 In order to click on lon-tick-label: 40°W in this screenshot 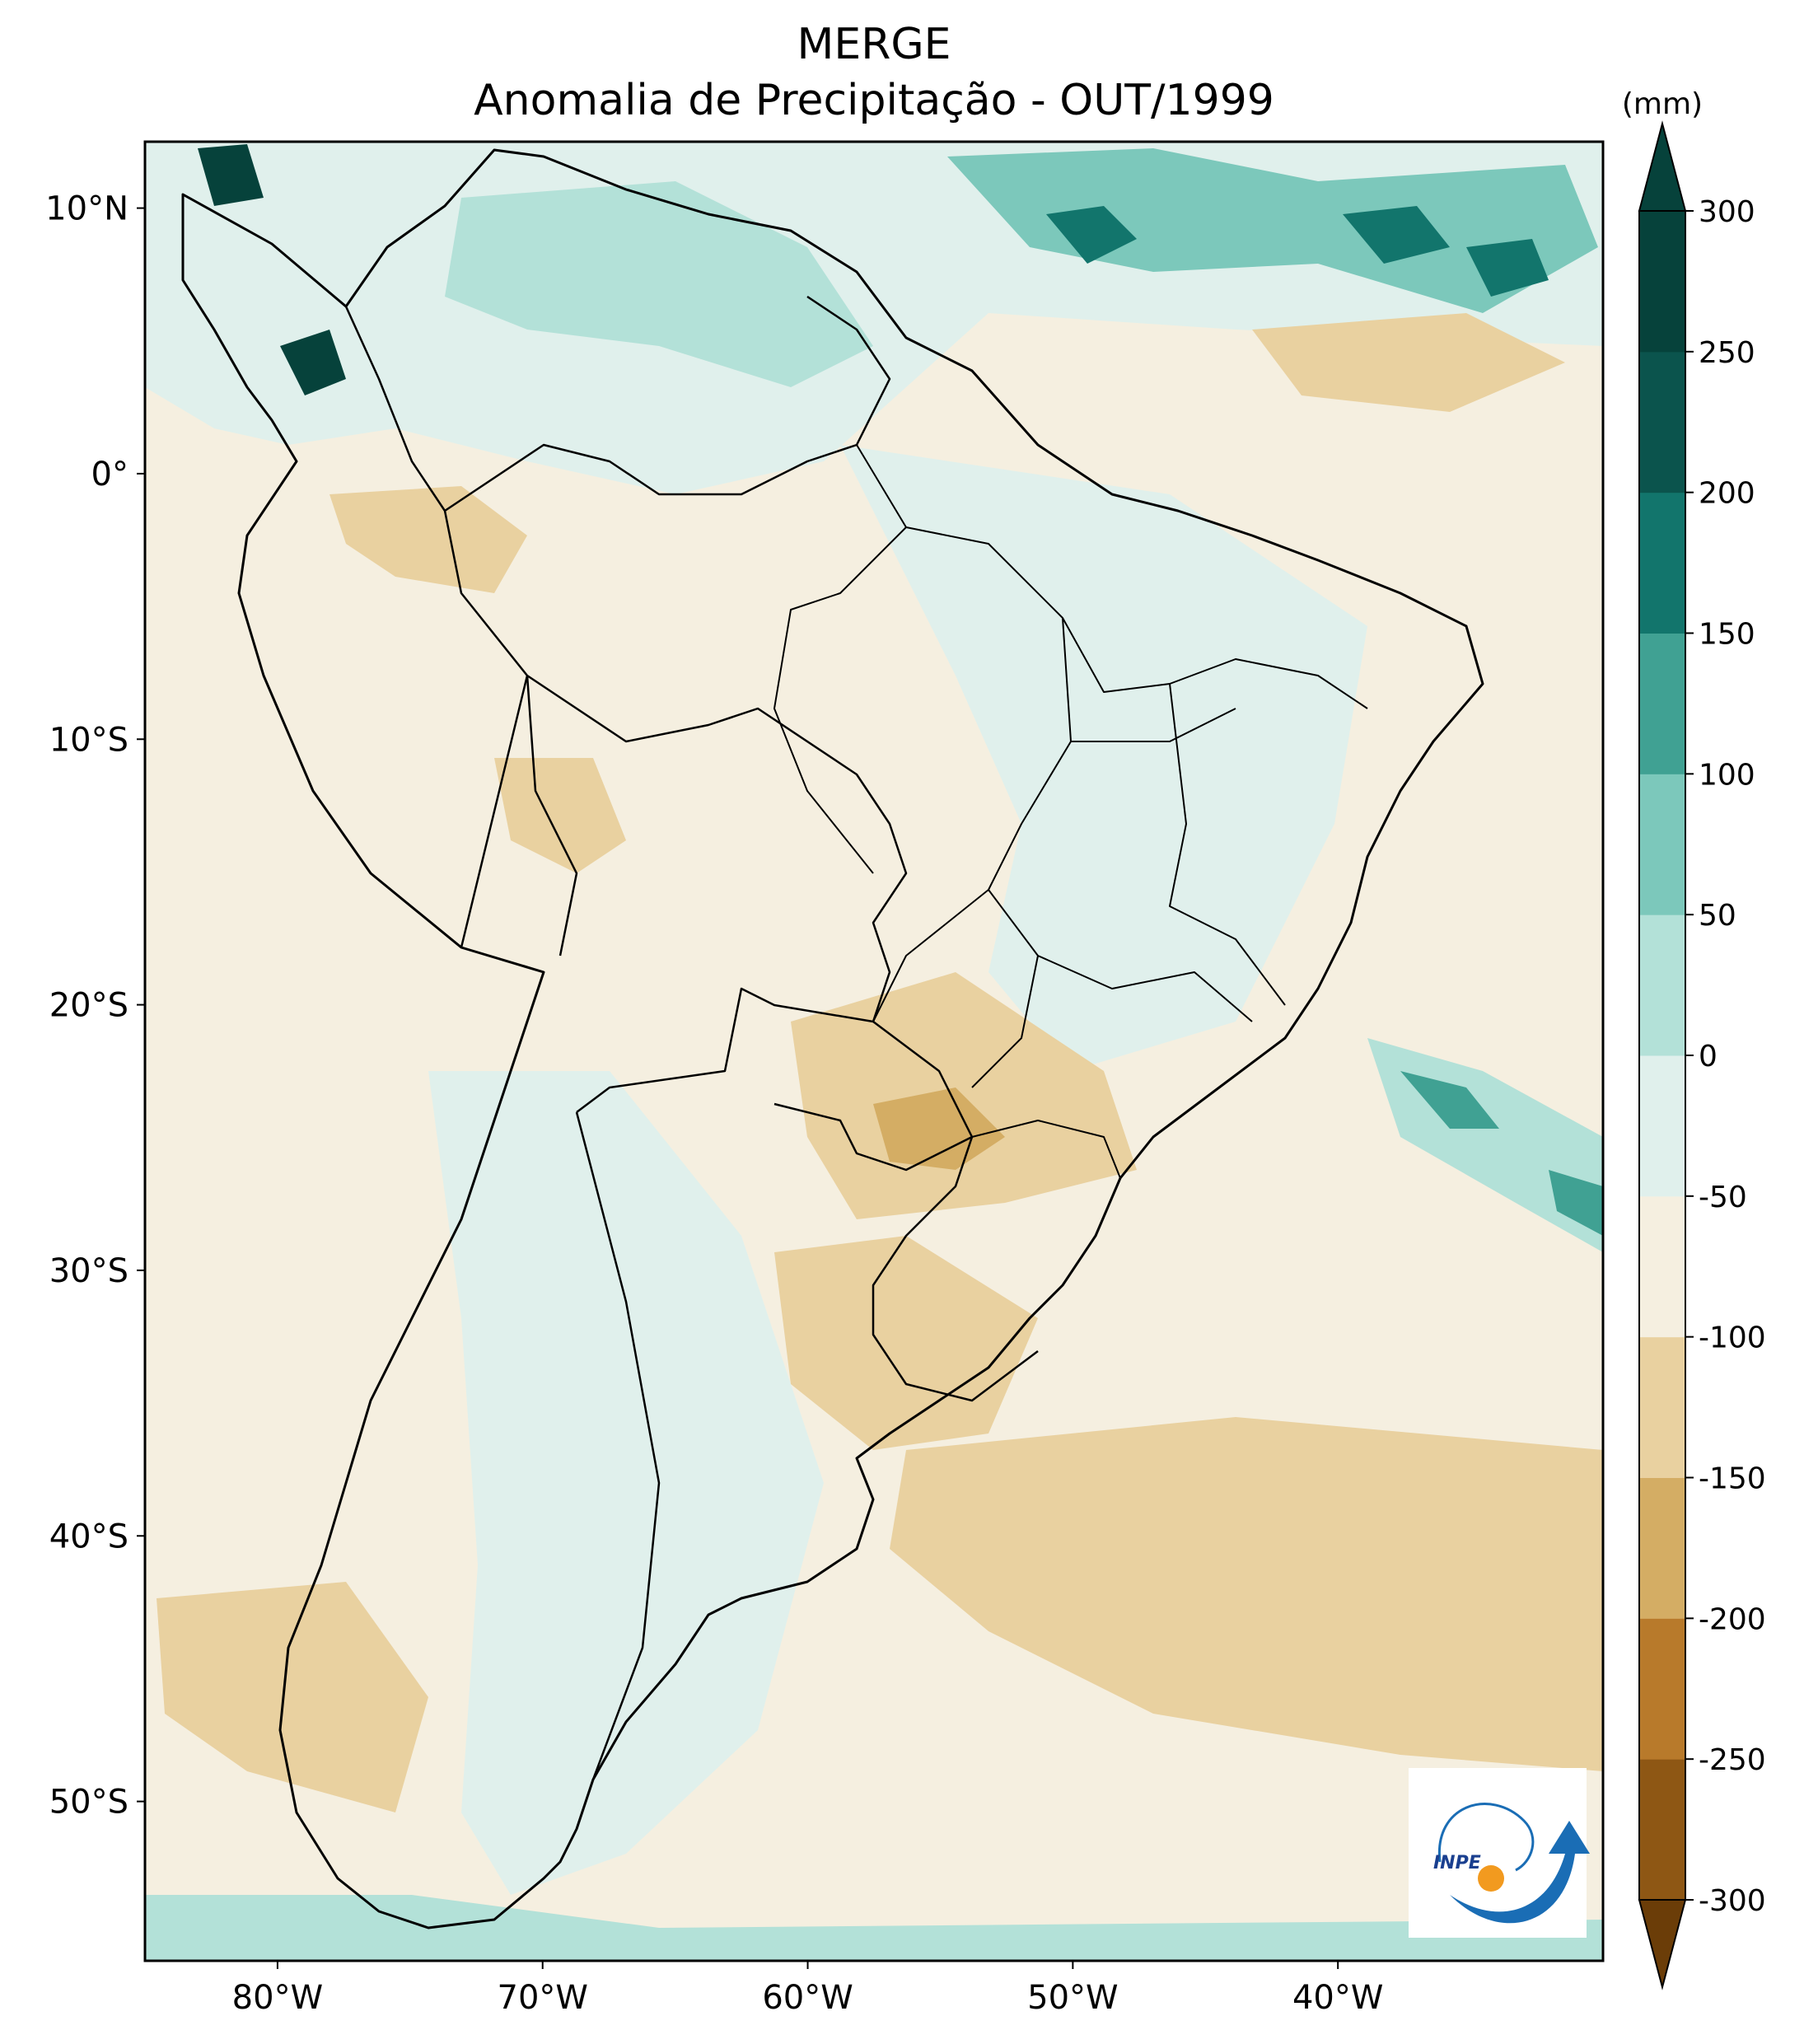, I will do `click(1337, 1998)`.